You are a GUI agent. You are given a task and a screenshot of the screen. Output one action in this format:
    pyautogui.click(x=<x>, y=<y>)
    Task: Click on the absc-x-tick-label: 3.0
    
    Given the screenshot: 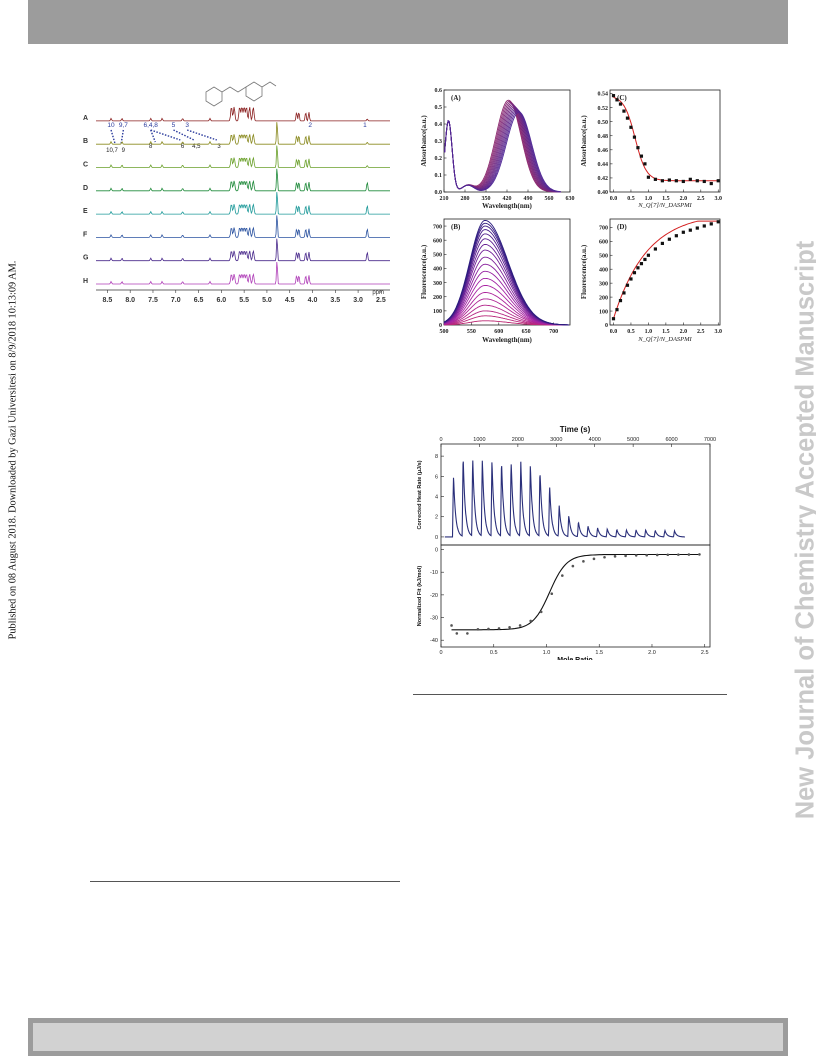 What is the action you would take?
    pyautogui.click(x=719, y=199)
    